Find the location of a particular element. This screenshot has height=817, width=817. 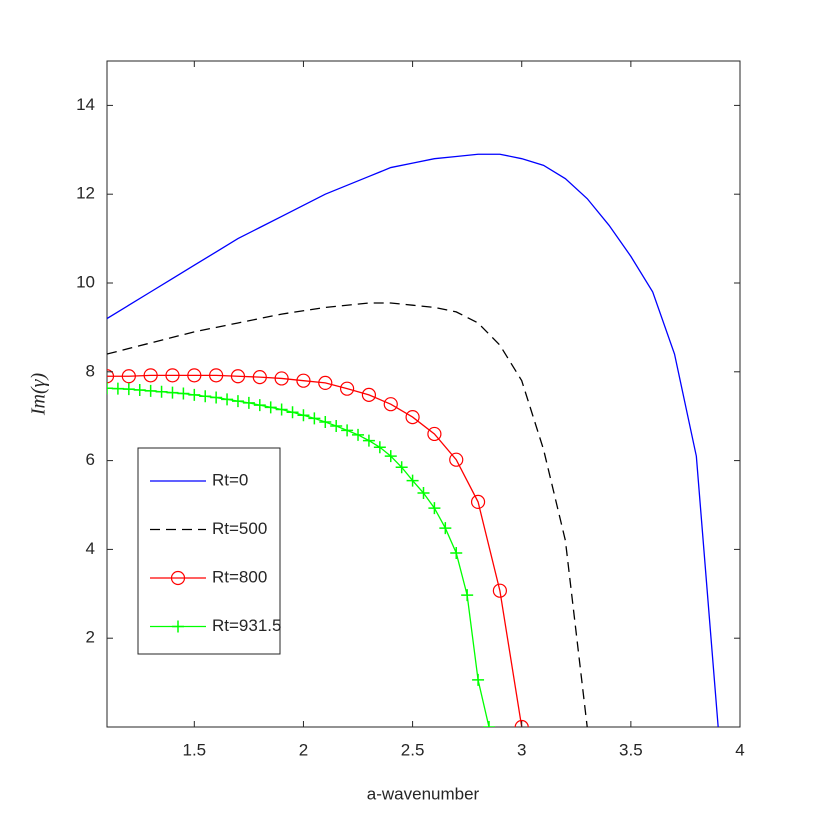

y-tick-label: 8 is located at coordinates (90, 370).